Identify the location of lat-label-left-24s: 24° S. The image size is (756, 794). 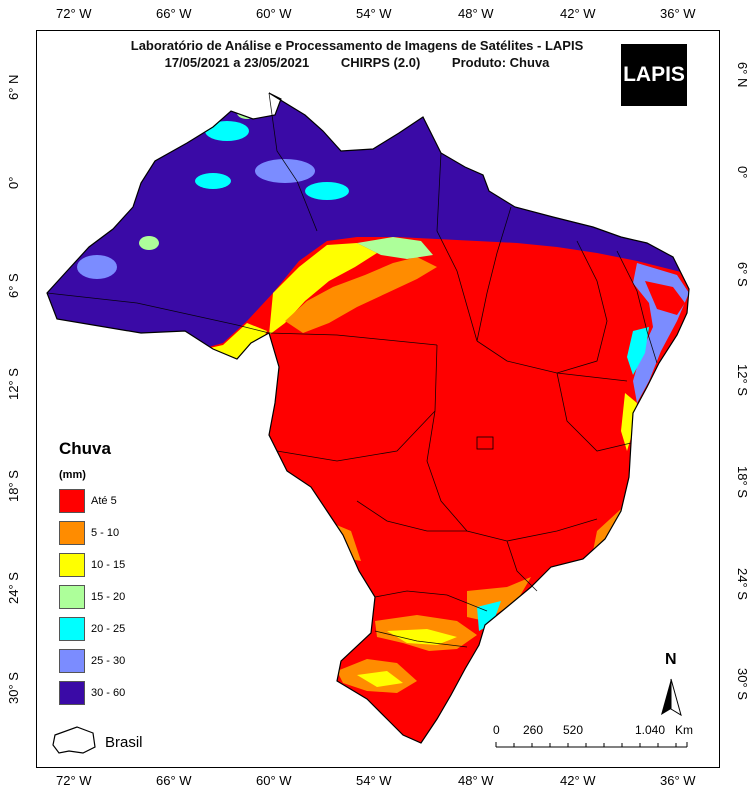
(13, 588).